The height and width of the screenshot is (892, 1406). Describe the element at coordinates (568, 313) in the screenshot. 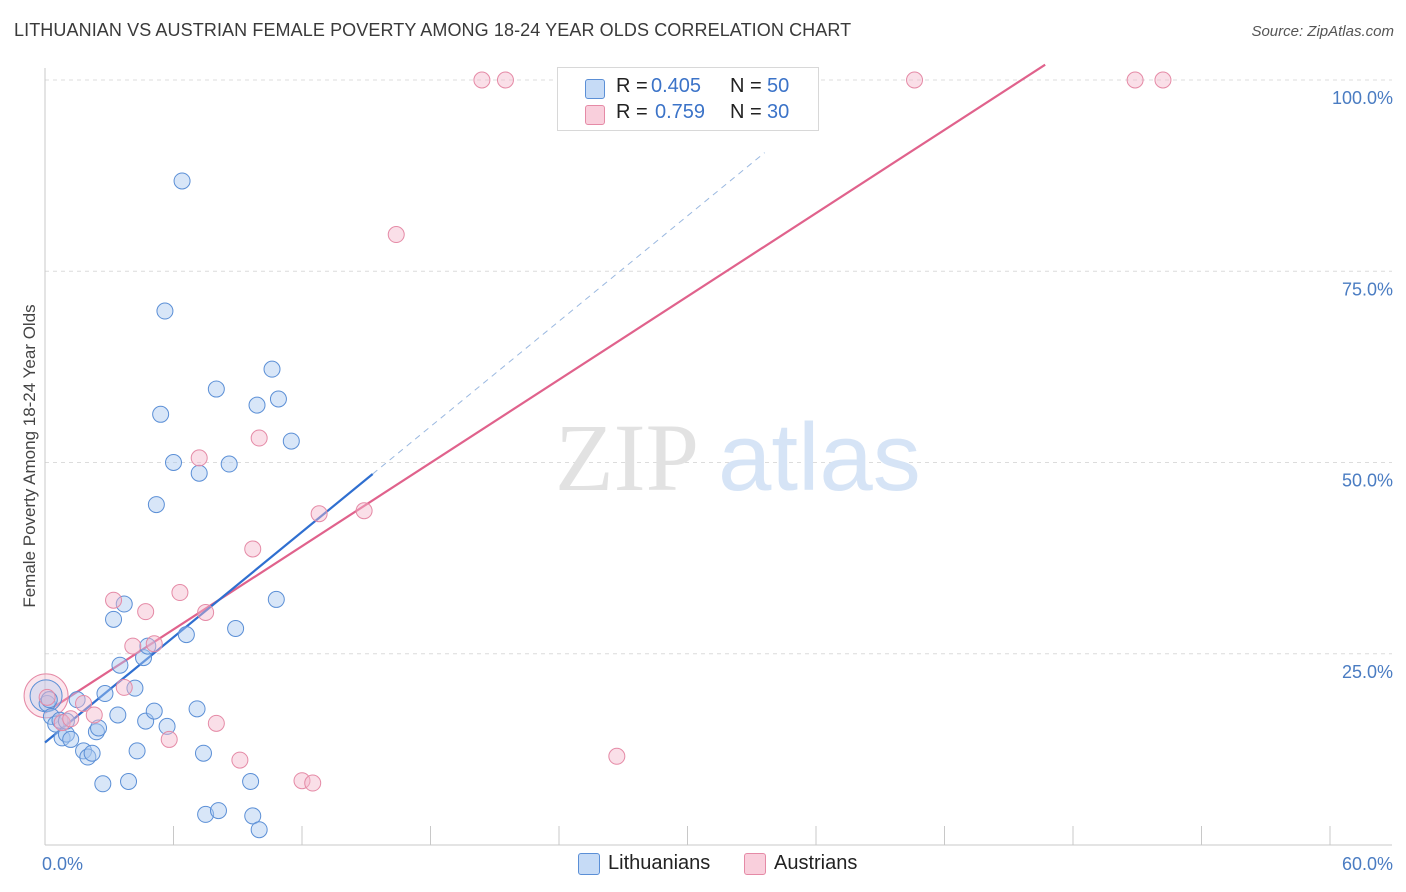

I see `trend-line-lithuanians-extension` at that location.